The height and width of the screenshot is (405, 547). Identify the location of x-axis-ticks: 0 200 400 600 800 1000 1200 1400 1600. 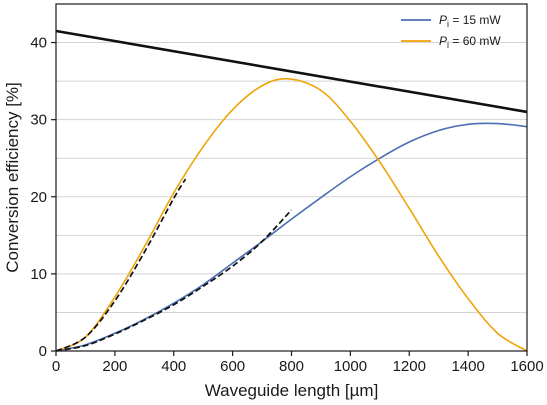
(298, 363).